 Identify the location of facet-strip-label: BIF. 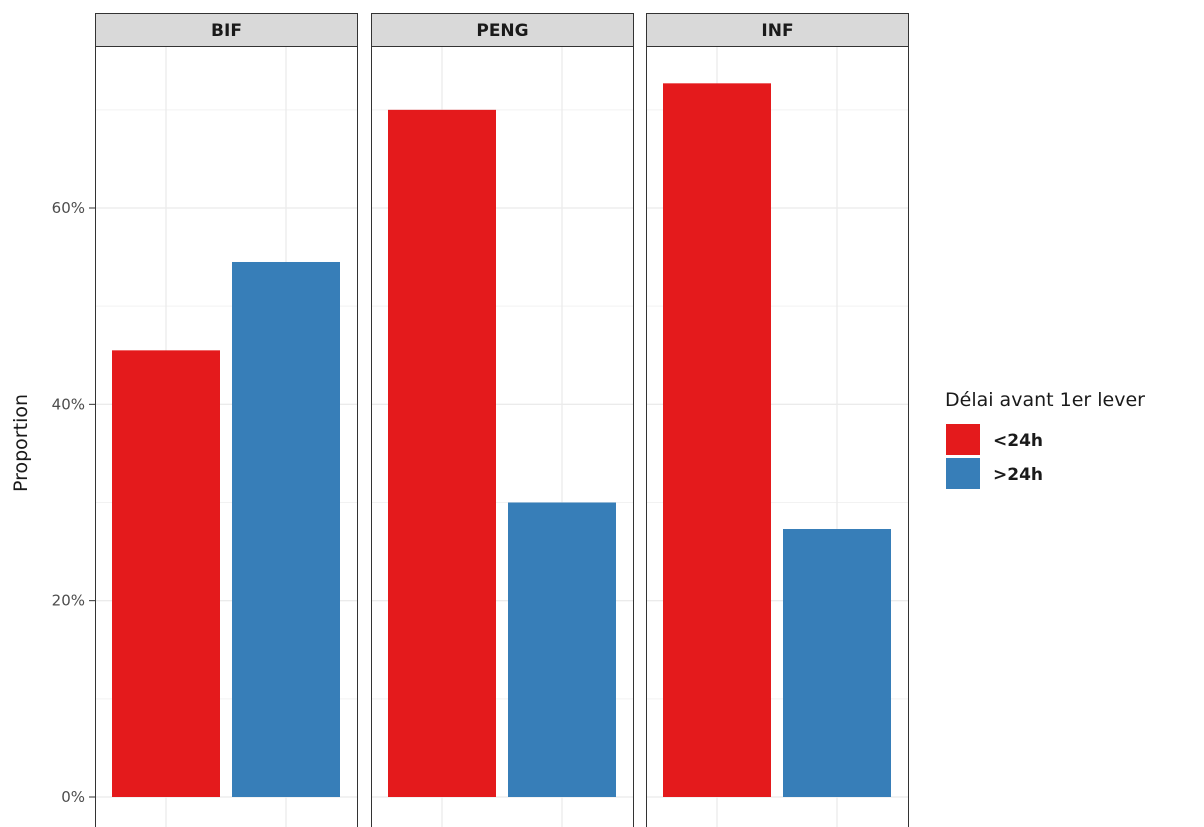
(226, 31).